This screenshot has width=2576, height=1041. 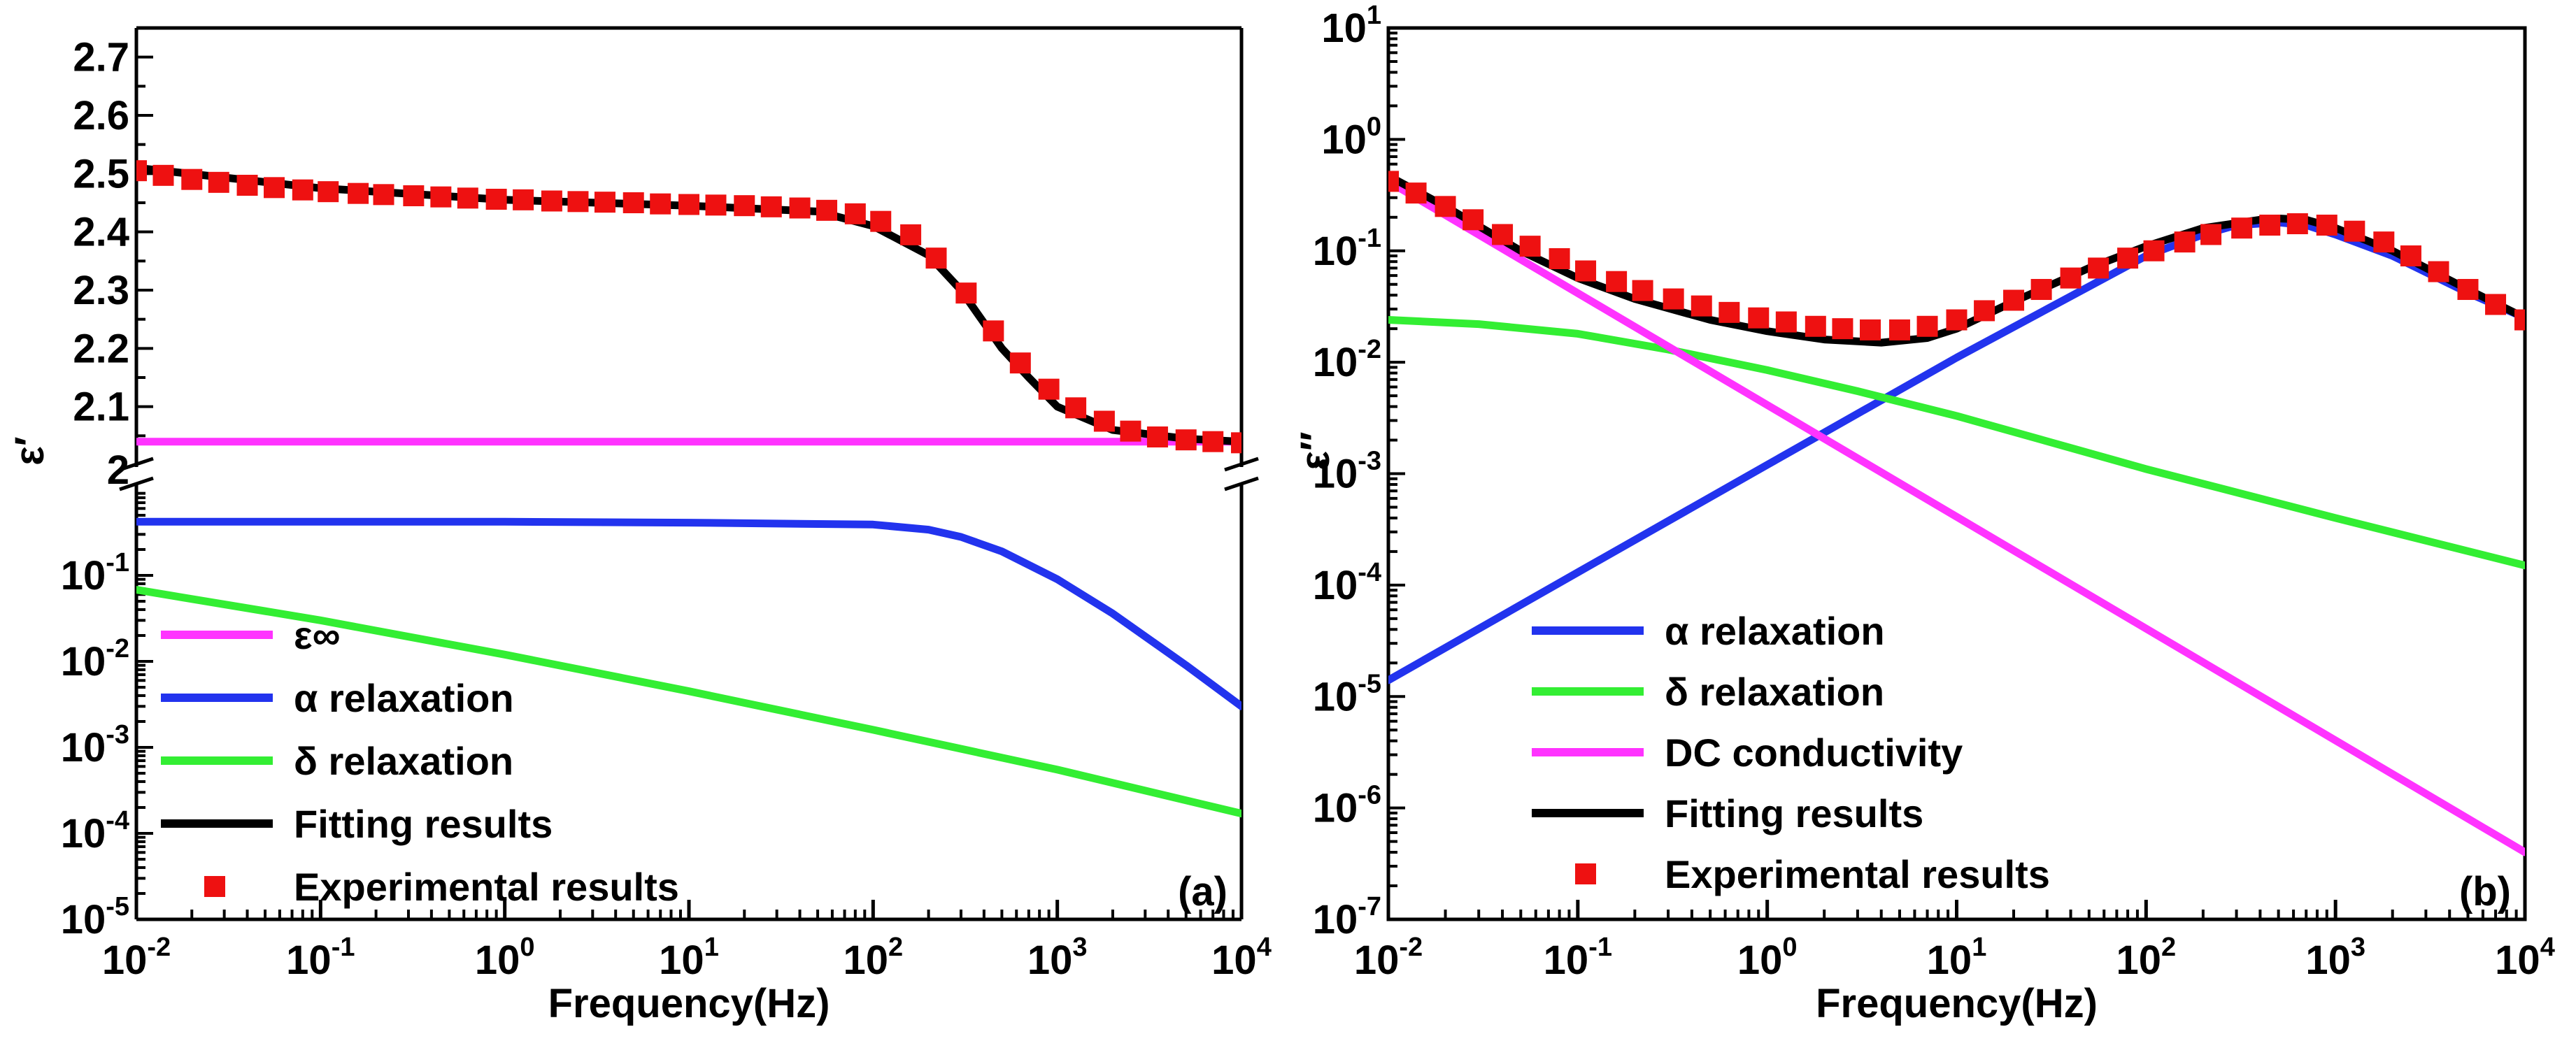 I want to click on x-tick-label: 10⁴, so click(x=1241, y=958).